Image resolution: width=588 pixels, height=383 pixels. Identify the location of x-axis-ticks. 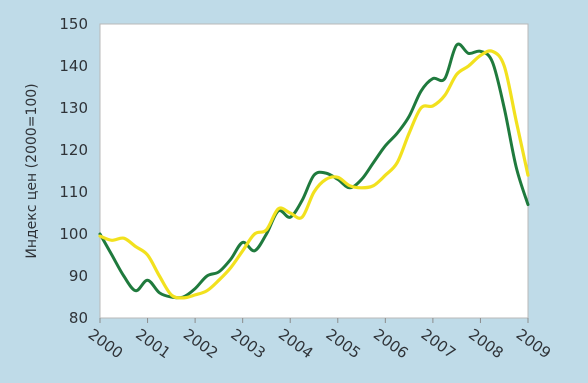
(314, 320).